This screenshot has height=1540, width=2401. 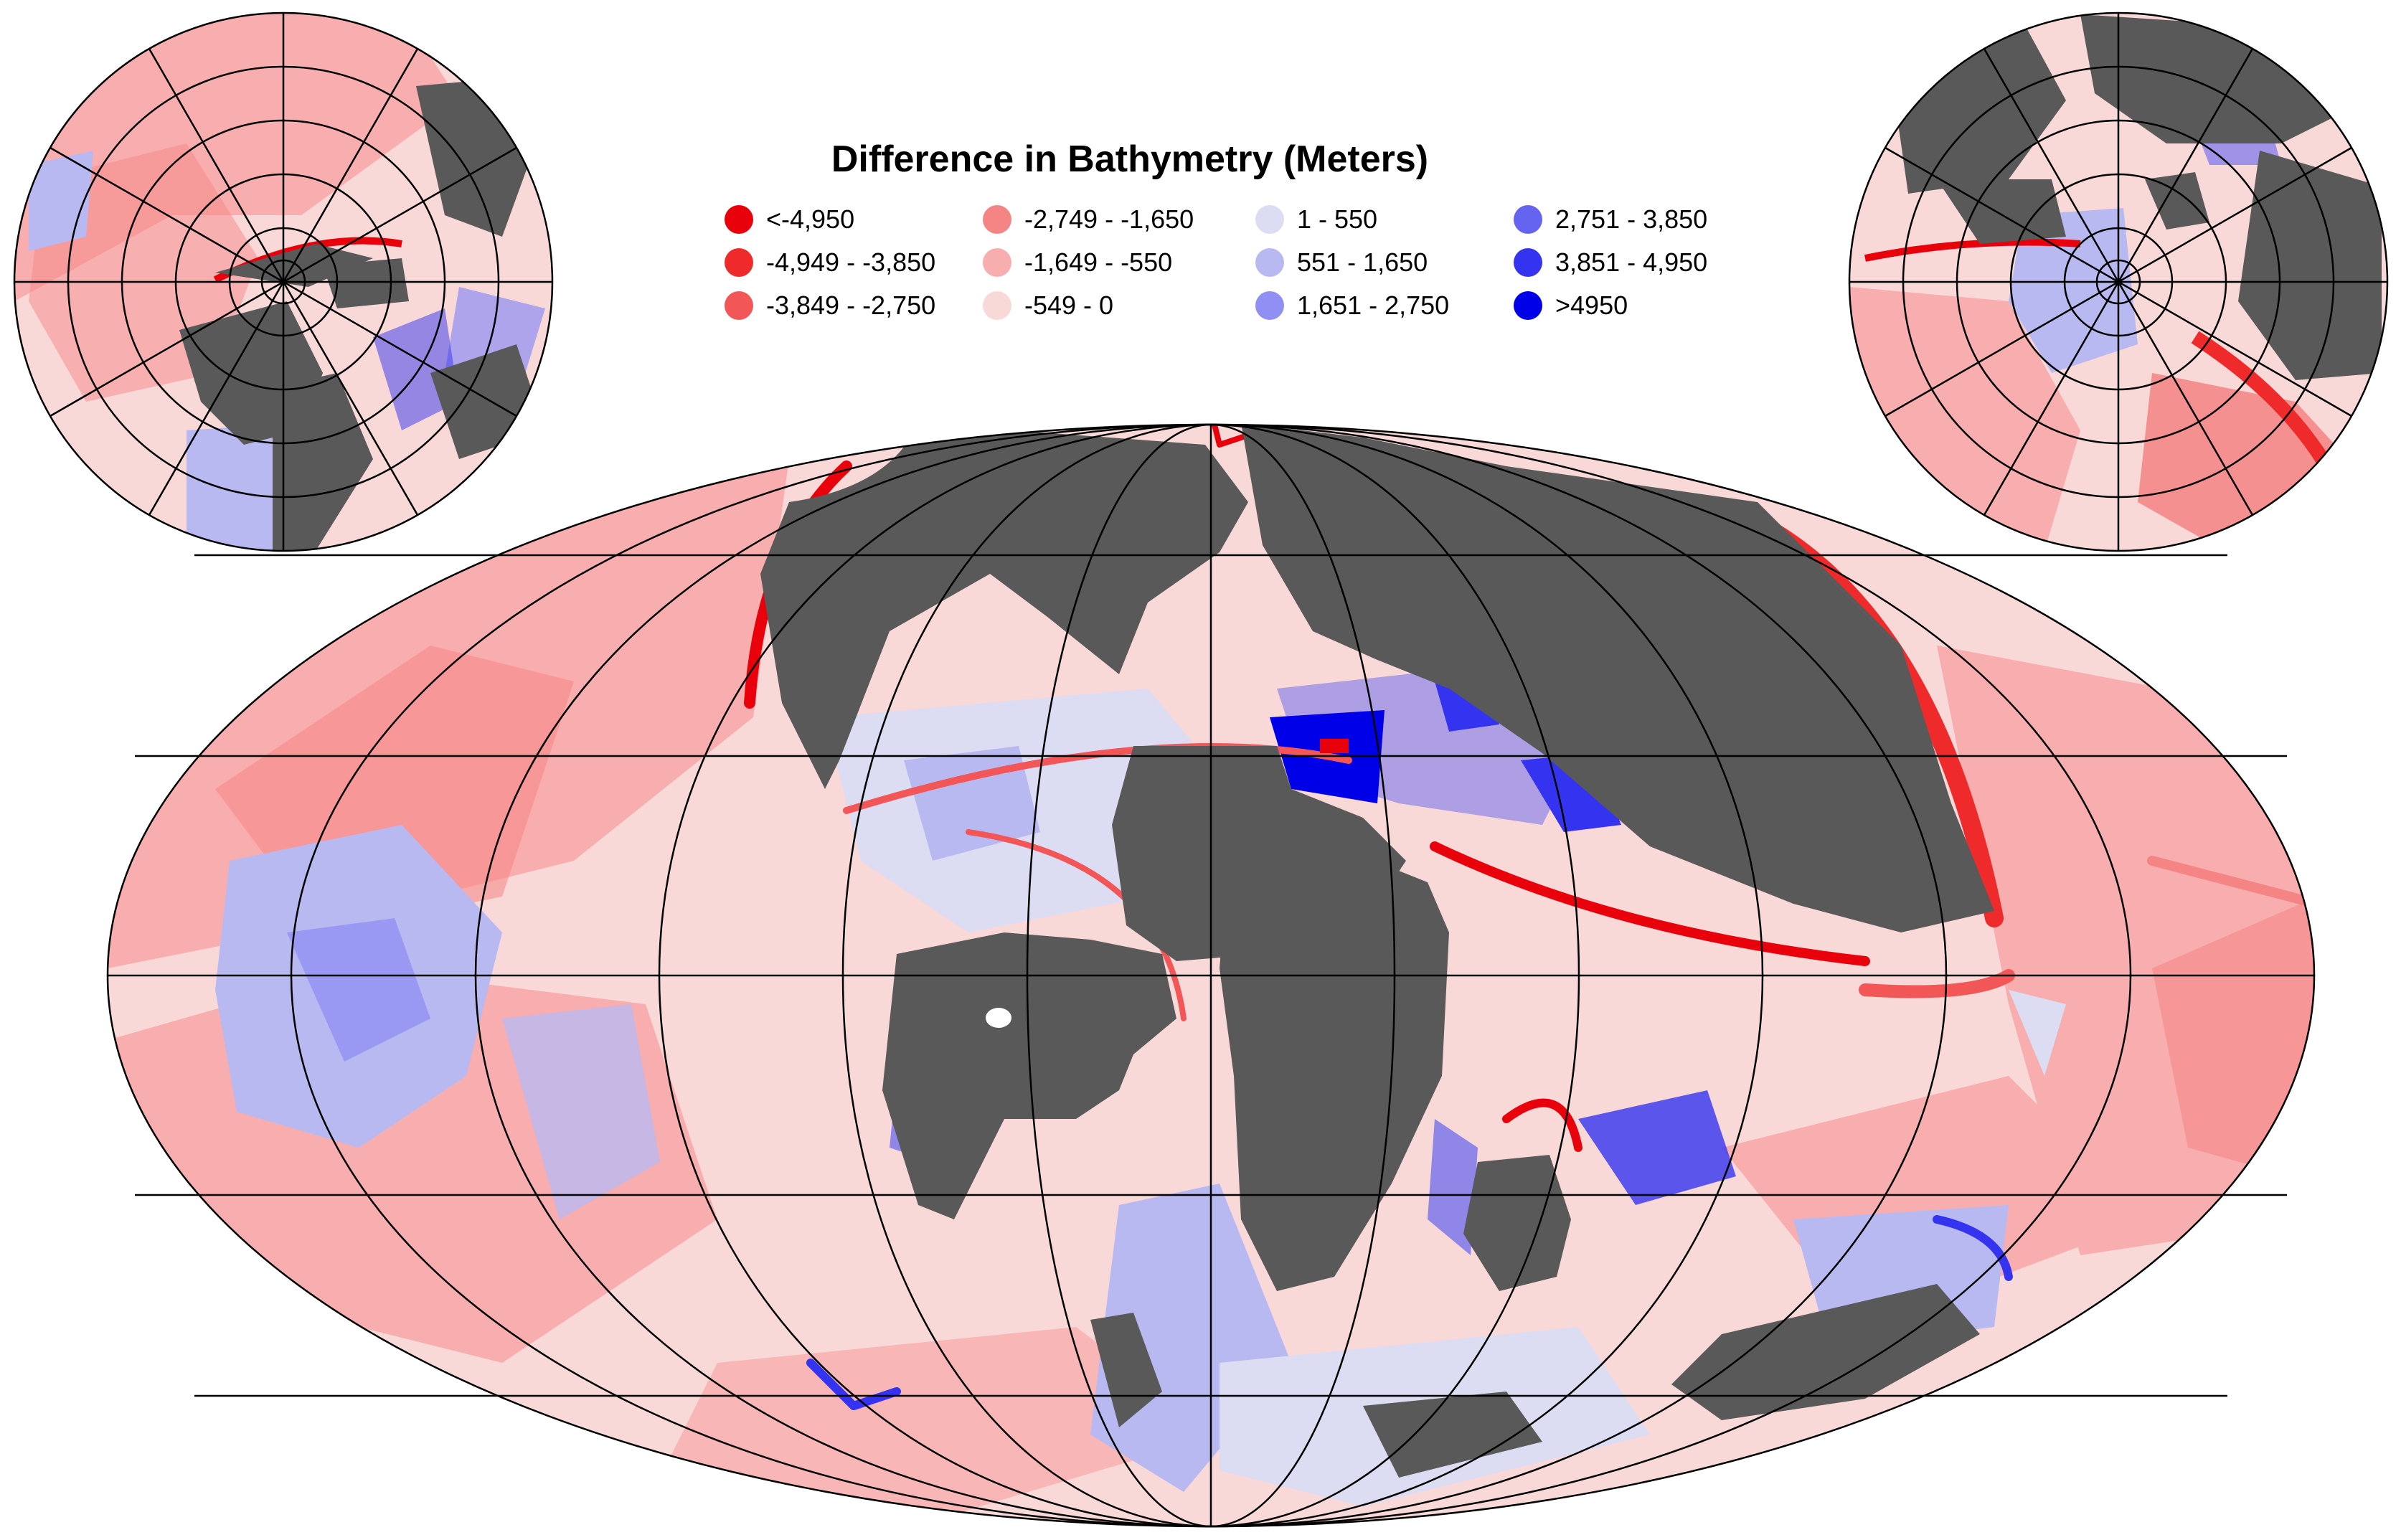 I want to click on legend-item: 1,651 - 2,750, so click(x=1352, y=305).